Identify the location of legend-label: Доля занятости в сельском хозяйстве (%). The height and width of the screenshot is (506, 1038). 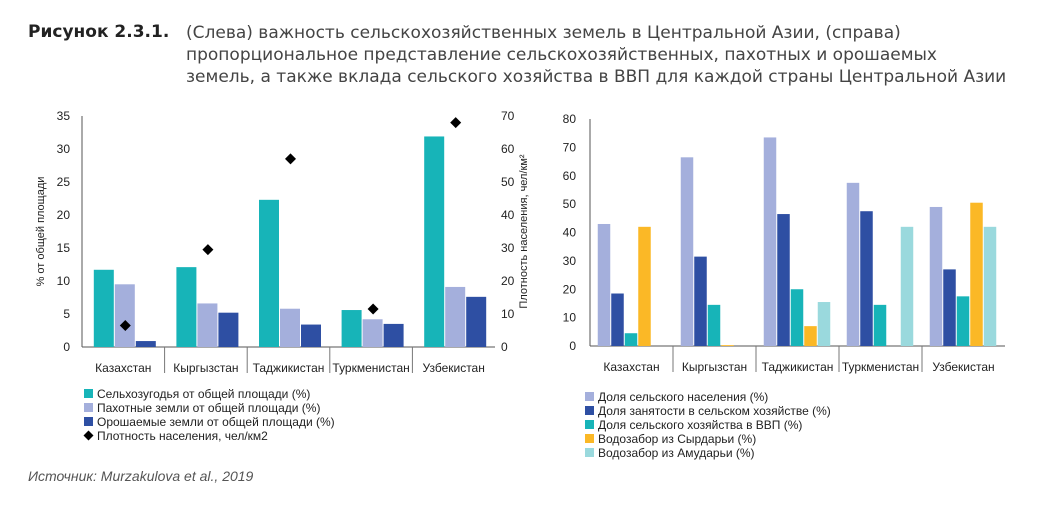
(714, 411).